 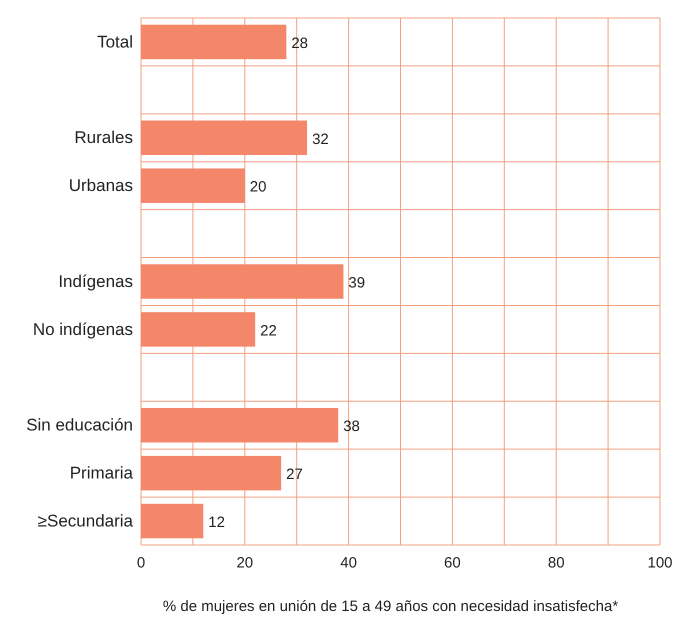 What do you see at coordinates (95, 281) in the screenshot?
I see `y-tick-label: Indígenas` at bounding box center [95, 281].